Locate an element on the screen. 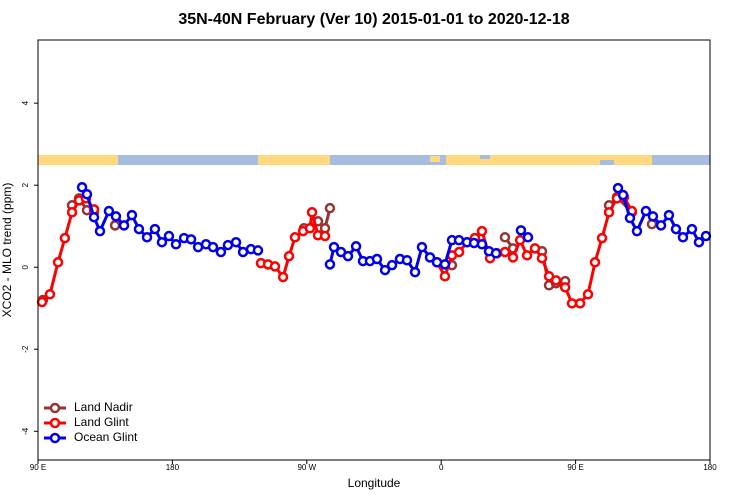 This screenshot has height=500, width=750. x-tick-label: 0 is located at coordinates (441, 467).